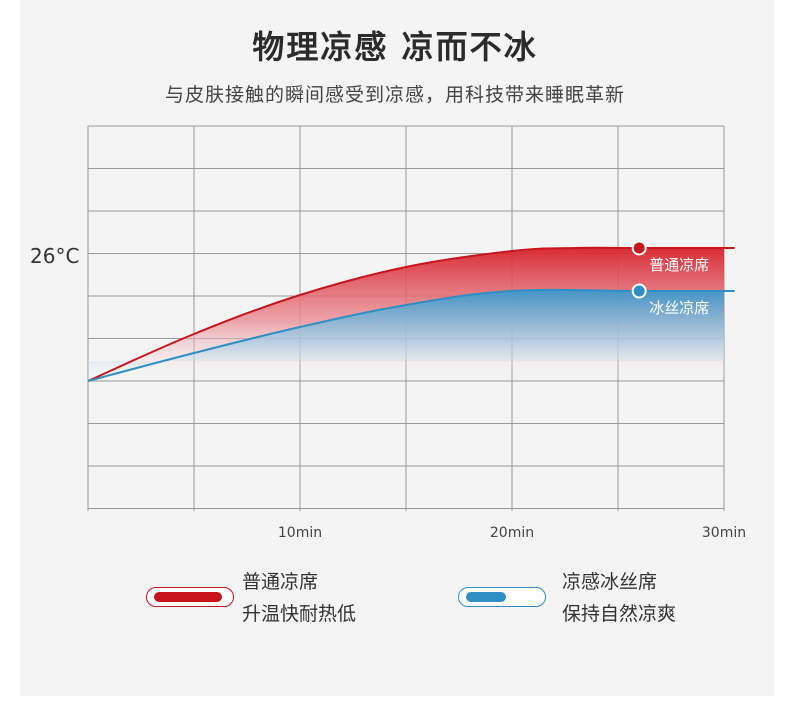  Describe the element at coordinates (300, 533) in the screenshot. I see `x-tick-label: 10min` at that location.